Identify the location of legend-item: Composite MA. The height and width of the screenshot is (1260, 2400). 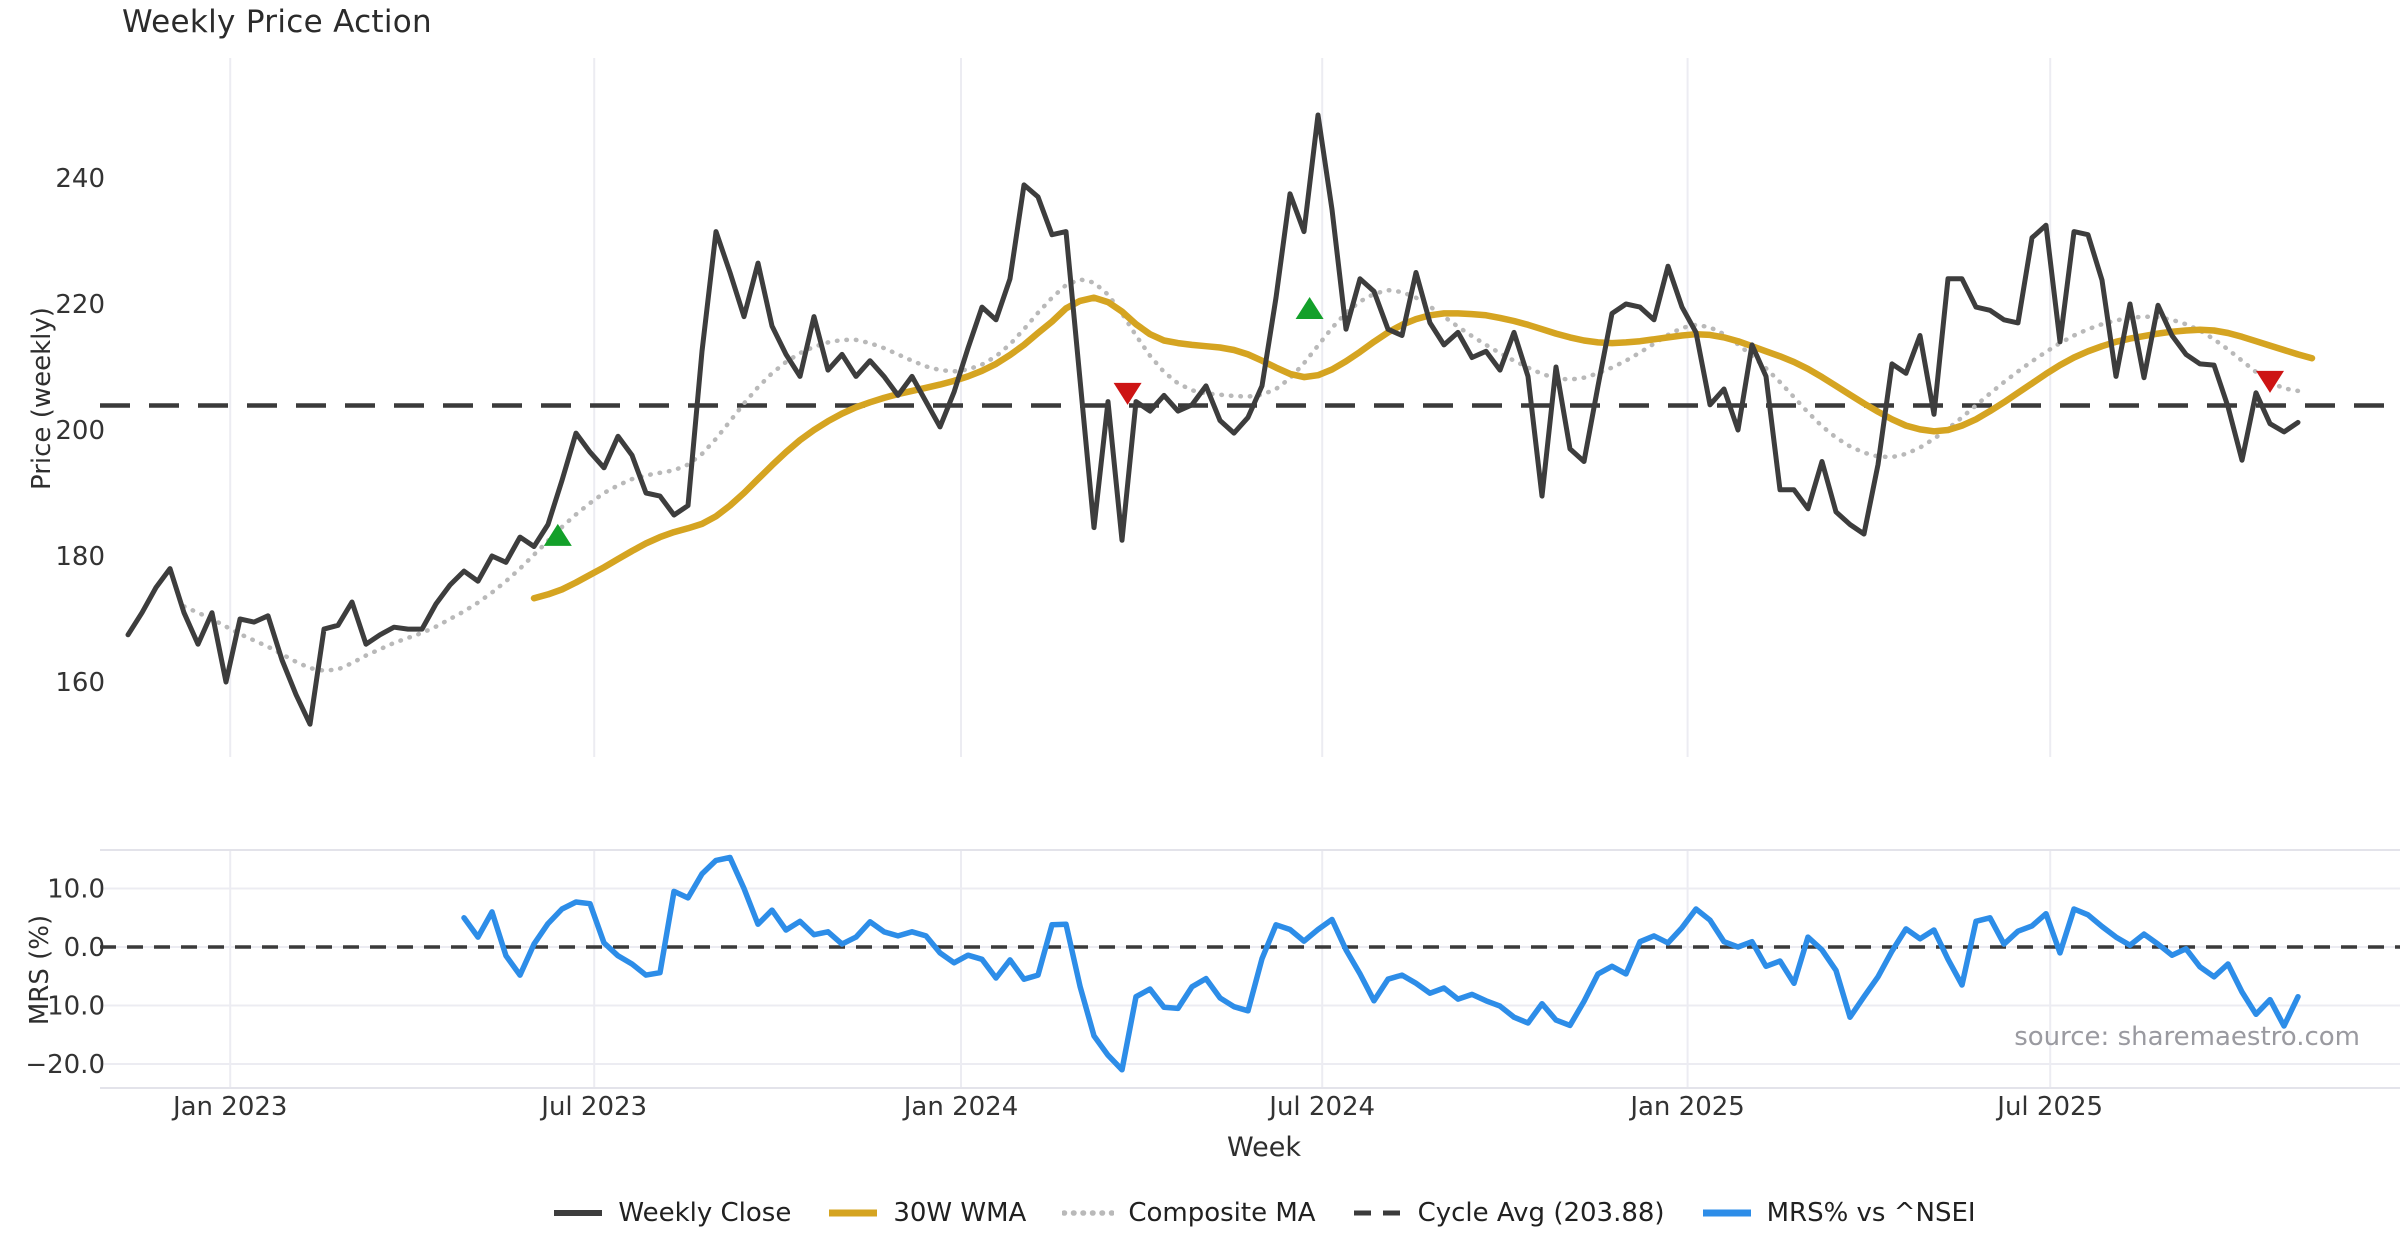
(1189, 1213).